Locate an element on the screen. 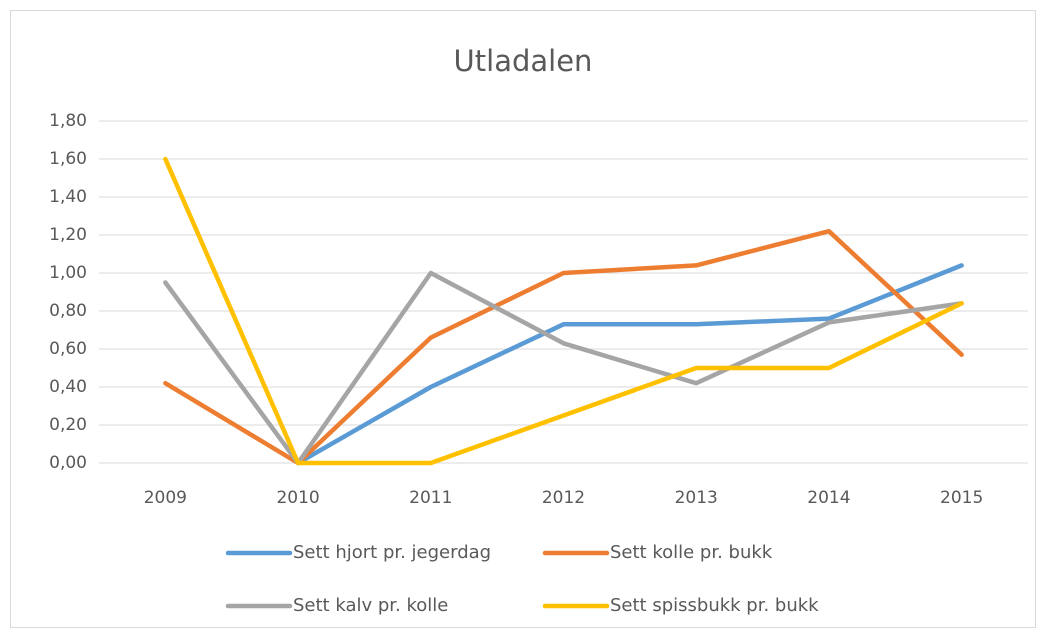 This screenshot has height=637, width=1046. x-tick-label: 2015 is located at coordinates (961, 498).